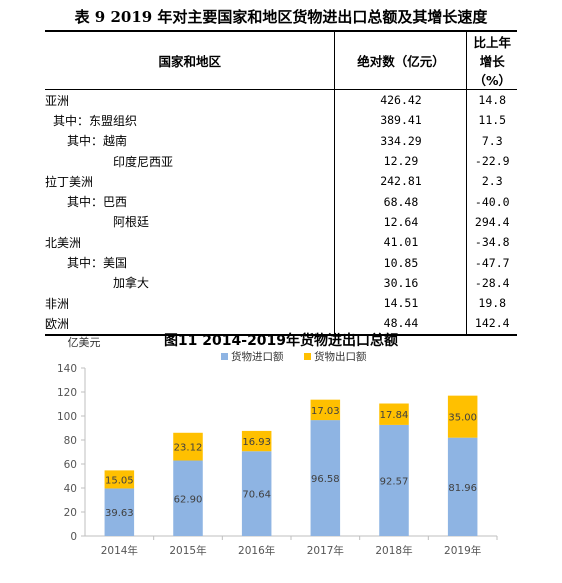 This screenshot has width=562, height=583. I want to click on table-row: 其中：美国 10.85 -47.7, so click(281, 262).